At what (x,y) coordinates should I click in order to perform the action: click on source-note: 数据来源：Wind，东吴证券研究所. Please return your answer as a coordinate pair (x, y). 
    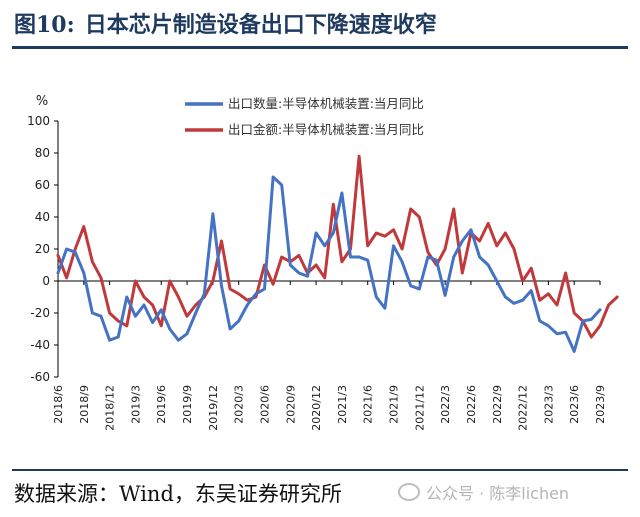
    Looking at the image, I should click on (178, 494).